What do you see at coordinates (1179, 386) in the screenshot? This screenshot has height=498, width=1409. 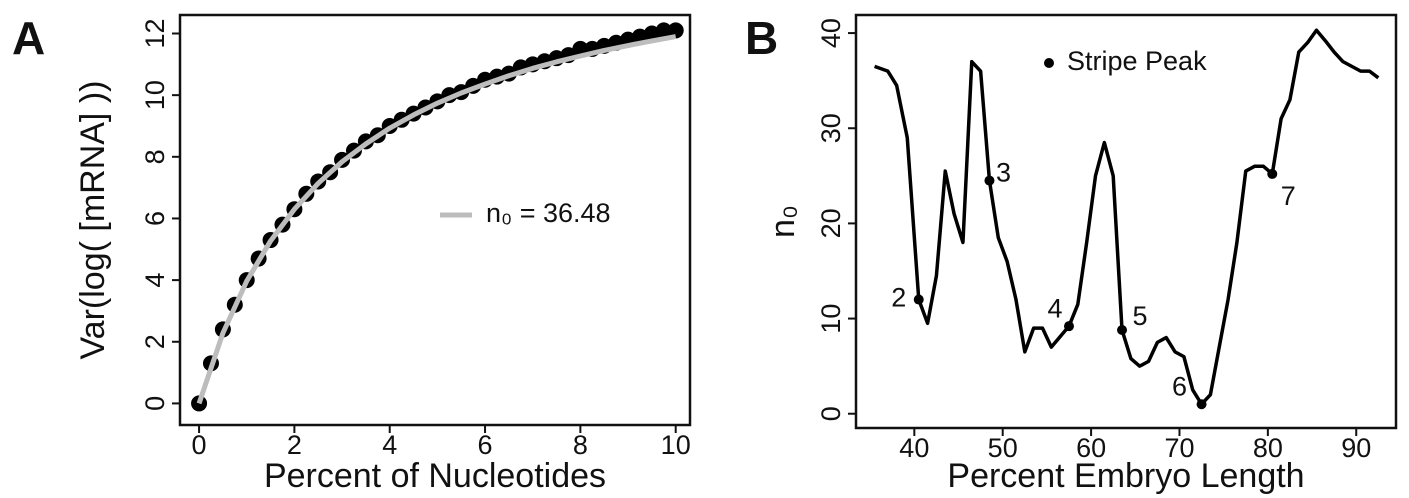 I see `point-label: 6` at bounding box center [1179, 386].